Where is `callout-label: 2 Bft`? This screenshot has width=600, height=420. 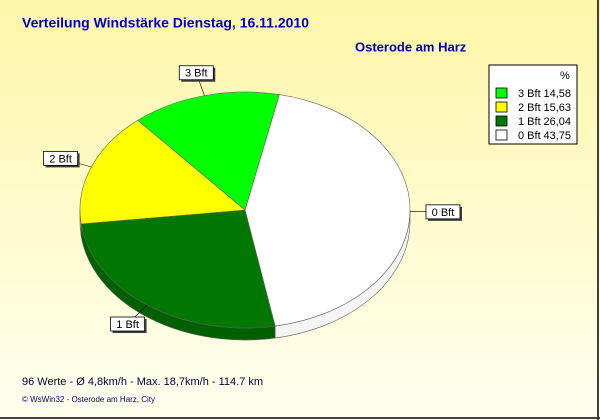
callout-label: 2 Bft is located at coordinates (60, 159).